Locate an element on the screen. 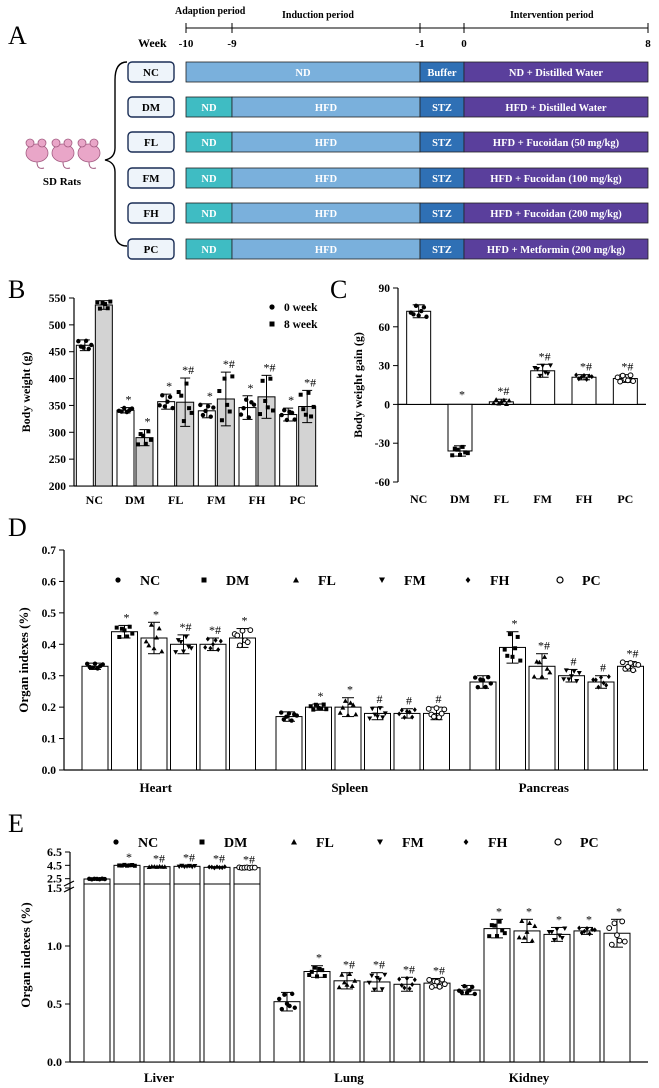  rat-icon is located at coordinates (37, 153).